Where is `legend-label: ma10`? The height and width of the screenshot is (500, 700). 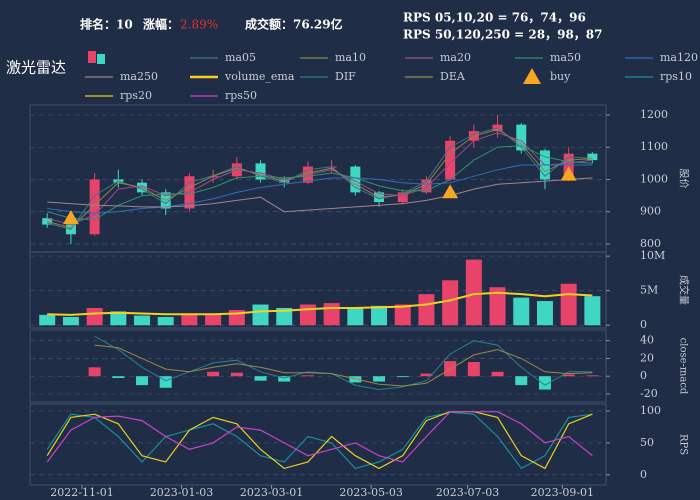
legend-label: ma10 is located at coordinates (350, 57).